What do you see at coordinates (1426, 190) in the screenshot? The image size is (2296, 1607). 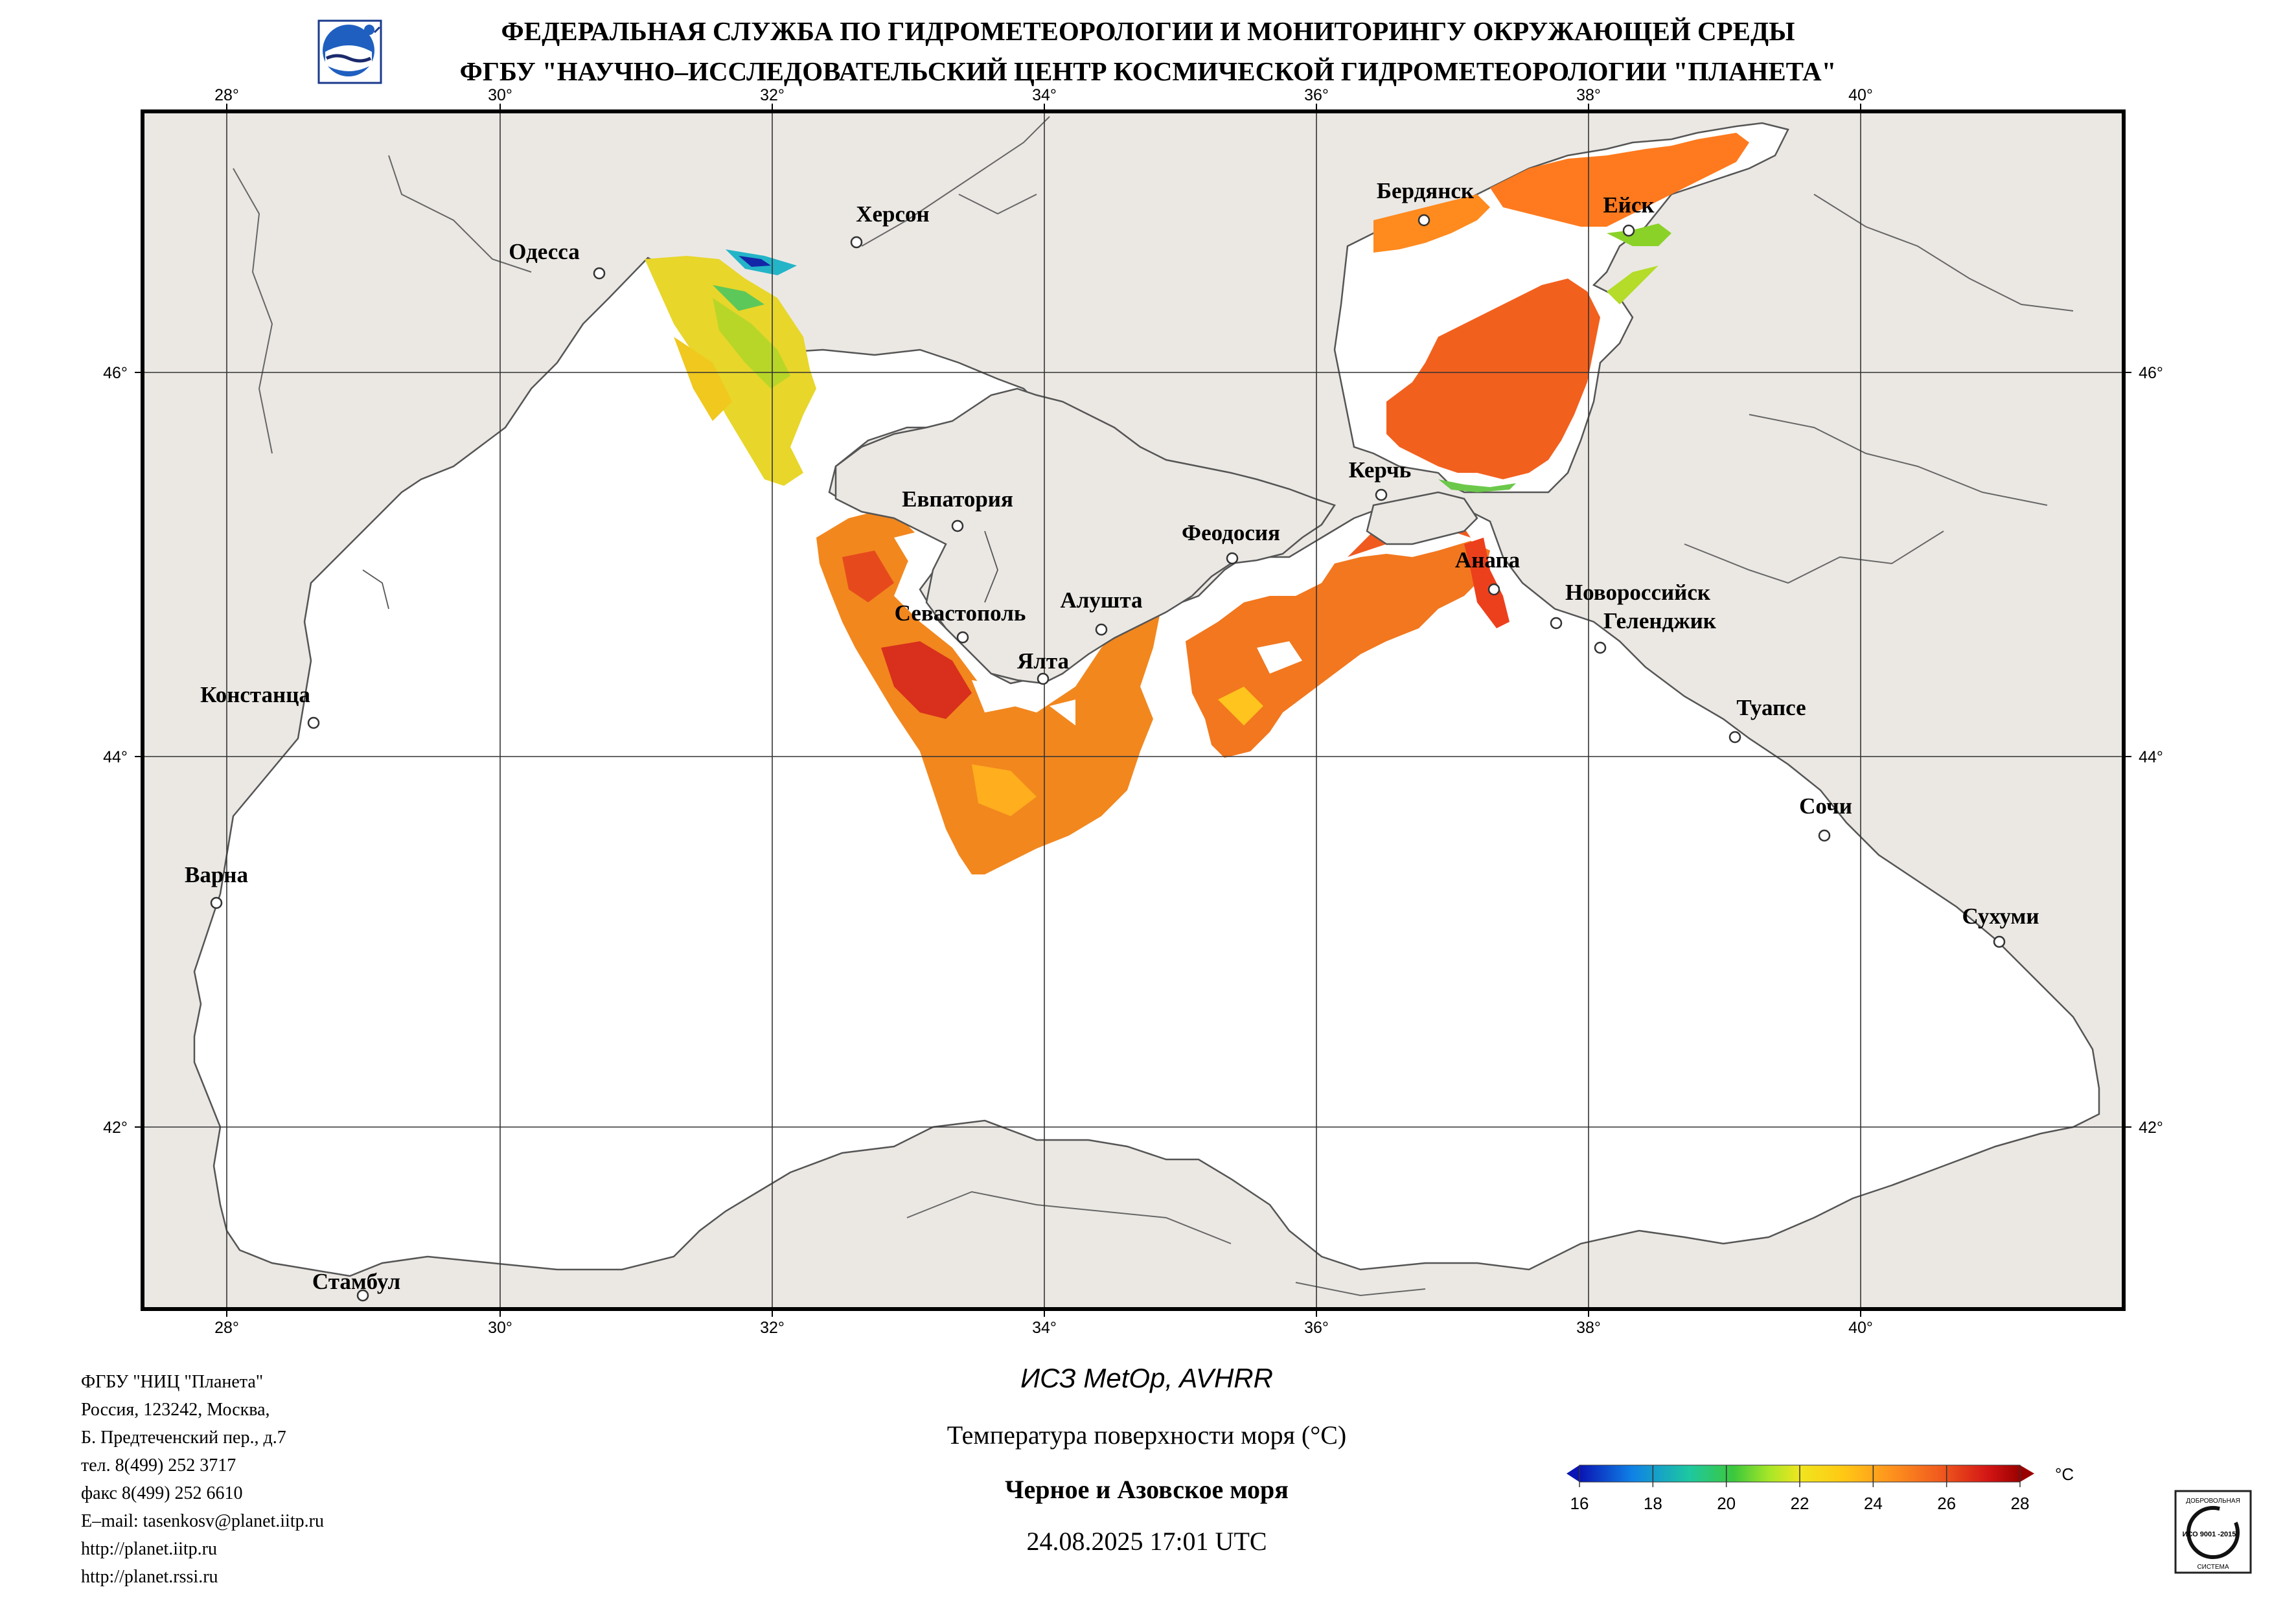 I see `city-label: Бердянск` at bounding box center [1426, 190].